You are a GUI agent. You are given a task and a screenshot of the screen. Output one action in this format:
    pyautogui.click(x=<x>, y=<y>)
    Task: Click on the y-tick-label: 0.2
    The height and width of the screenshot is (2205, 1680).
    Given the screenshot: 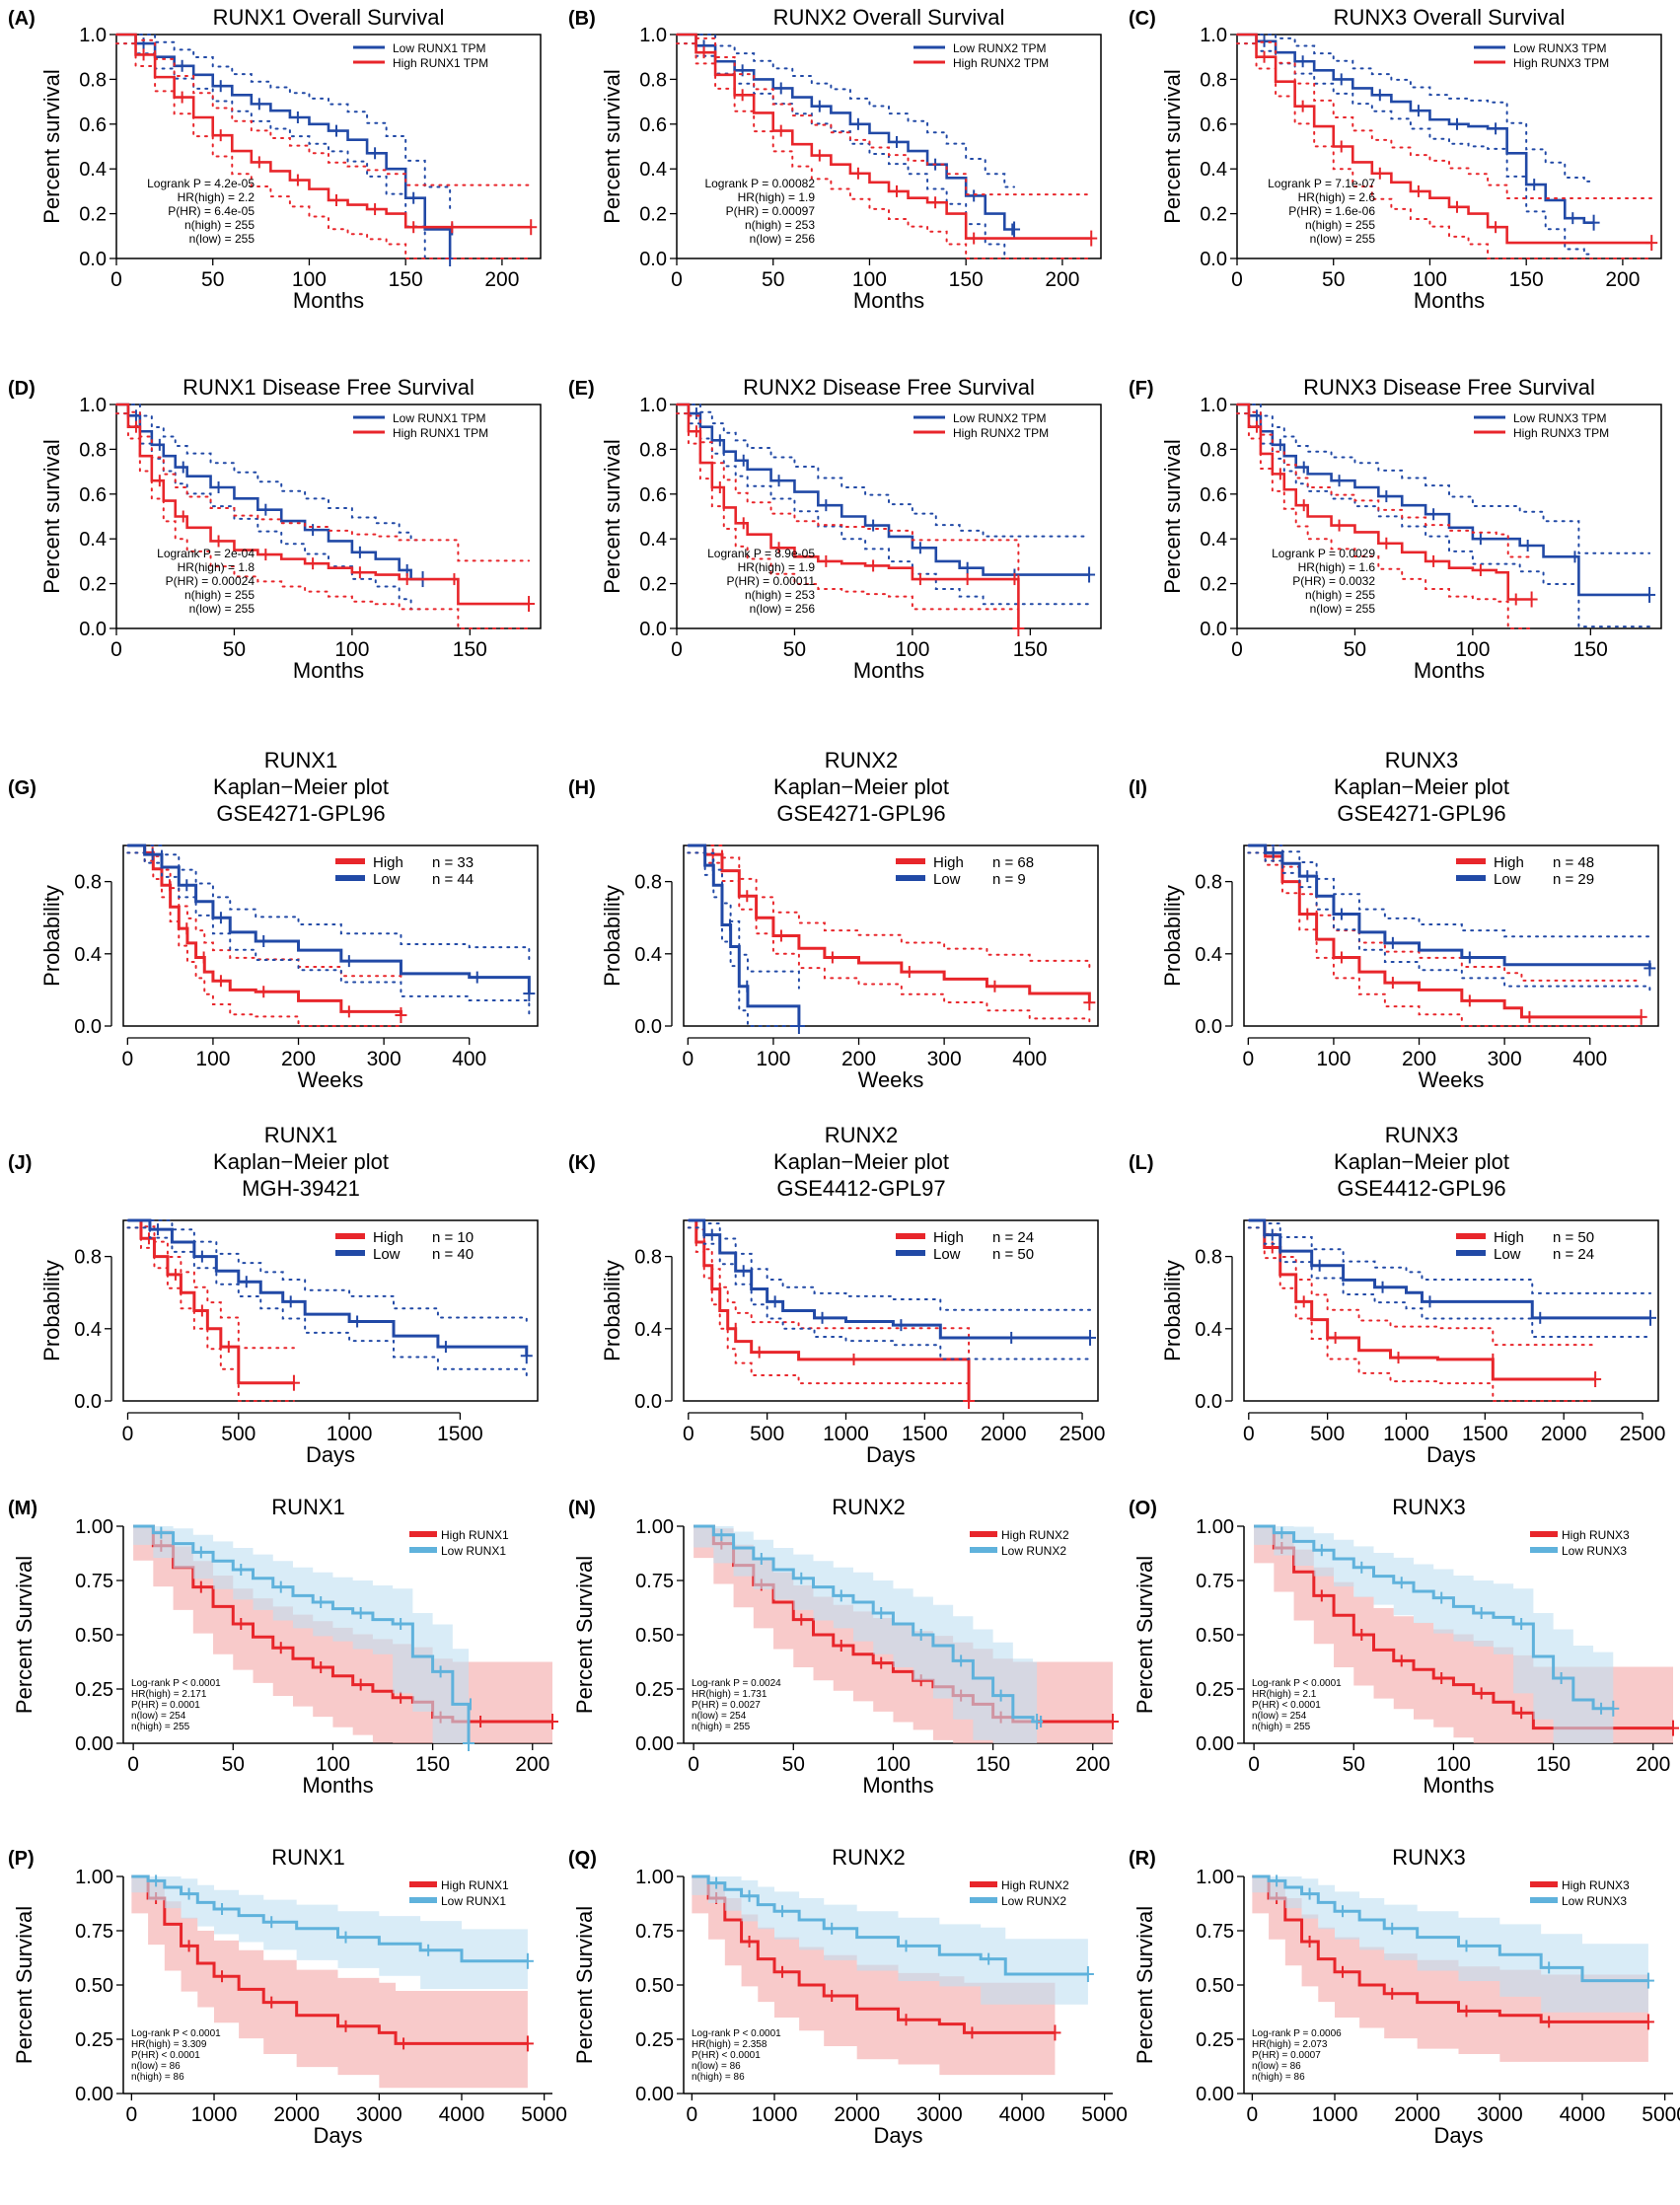 What is the action you would take?
    pyautogui.click(x=93, y=215)
    